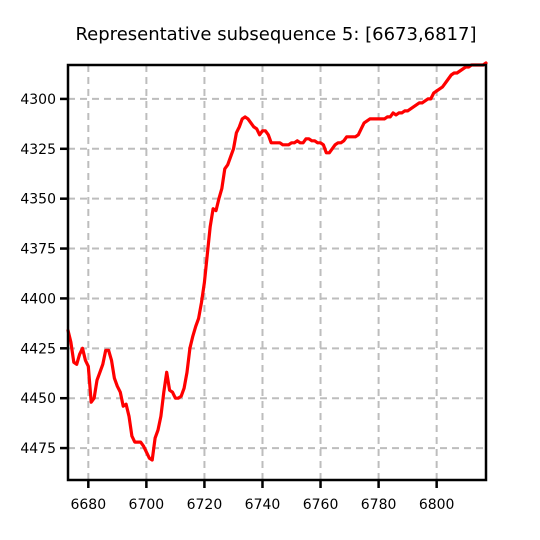  Describe the element at coordinates (44, 274) in the screenshot. I see `y-axis: 4300 4325 4350 4375 4400 4425 4450 4475` at that location.